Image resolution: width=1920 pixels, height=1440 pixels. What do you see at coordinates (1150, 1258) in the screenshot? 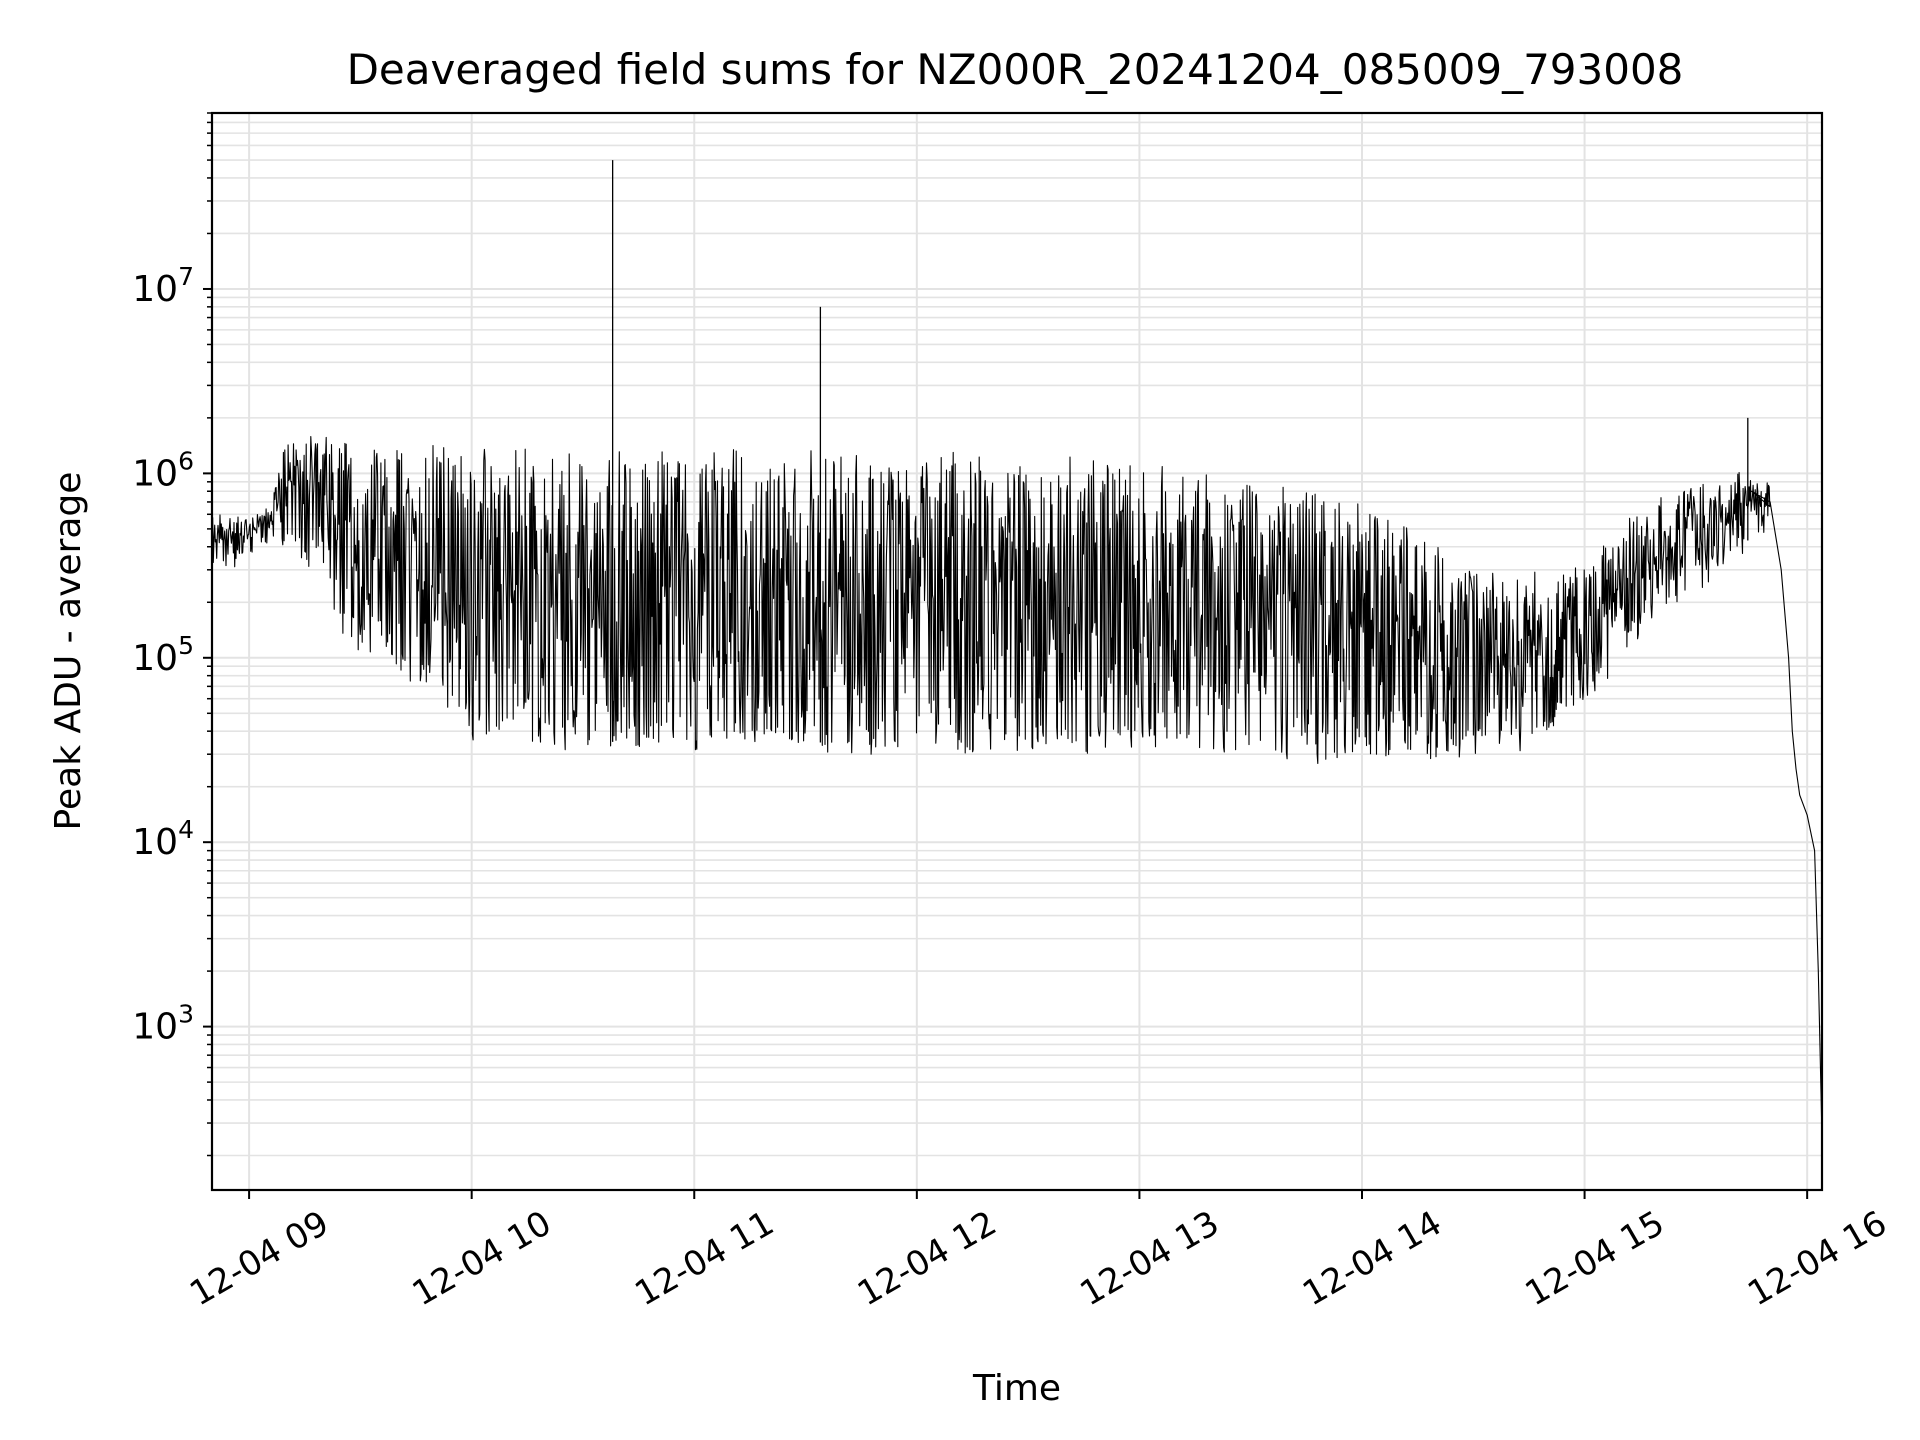
I see `x-tick-label: 12-04 13` at bounding box center [1150, 1258].